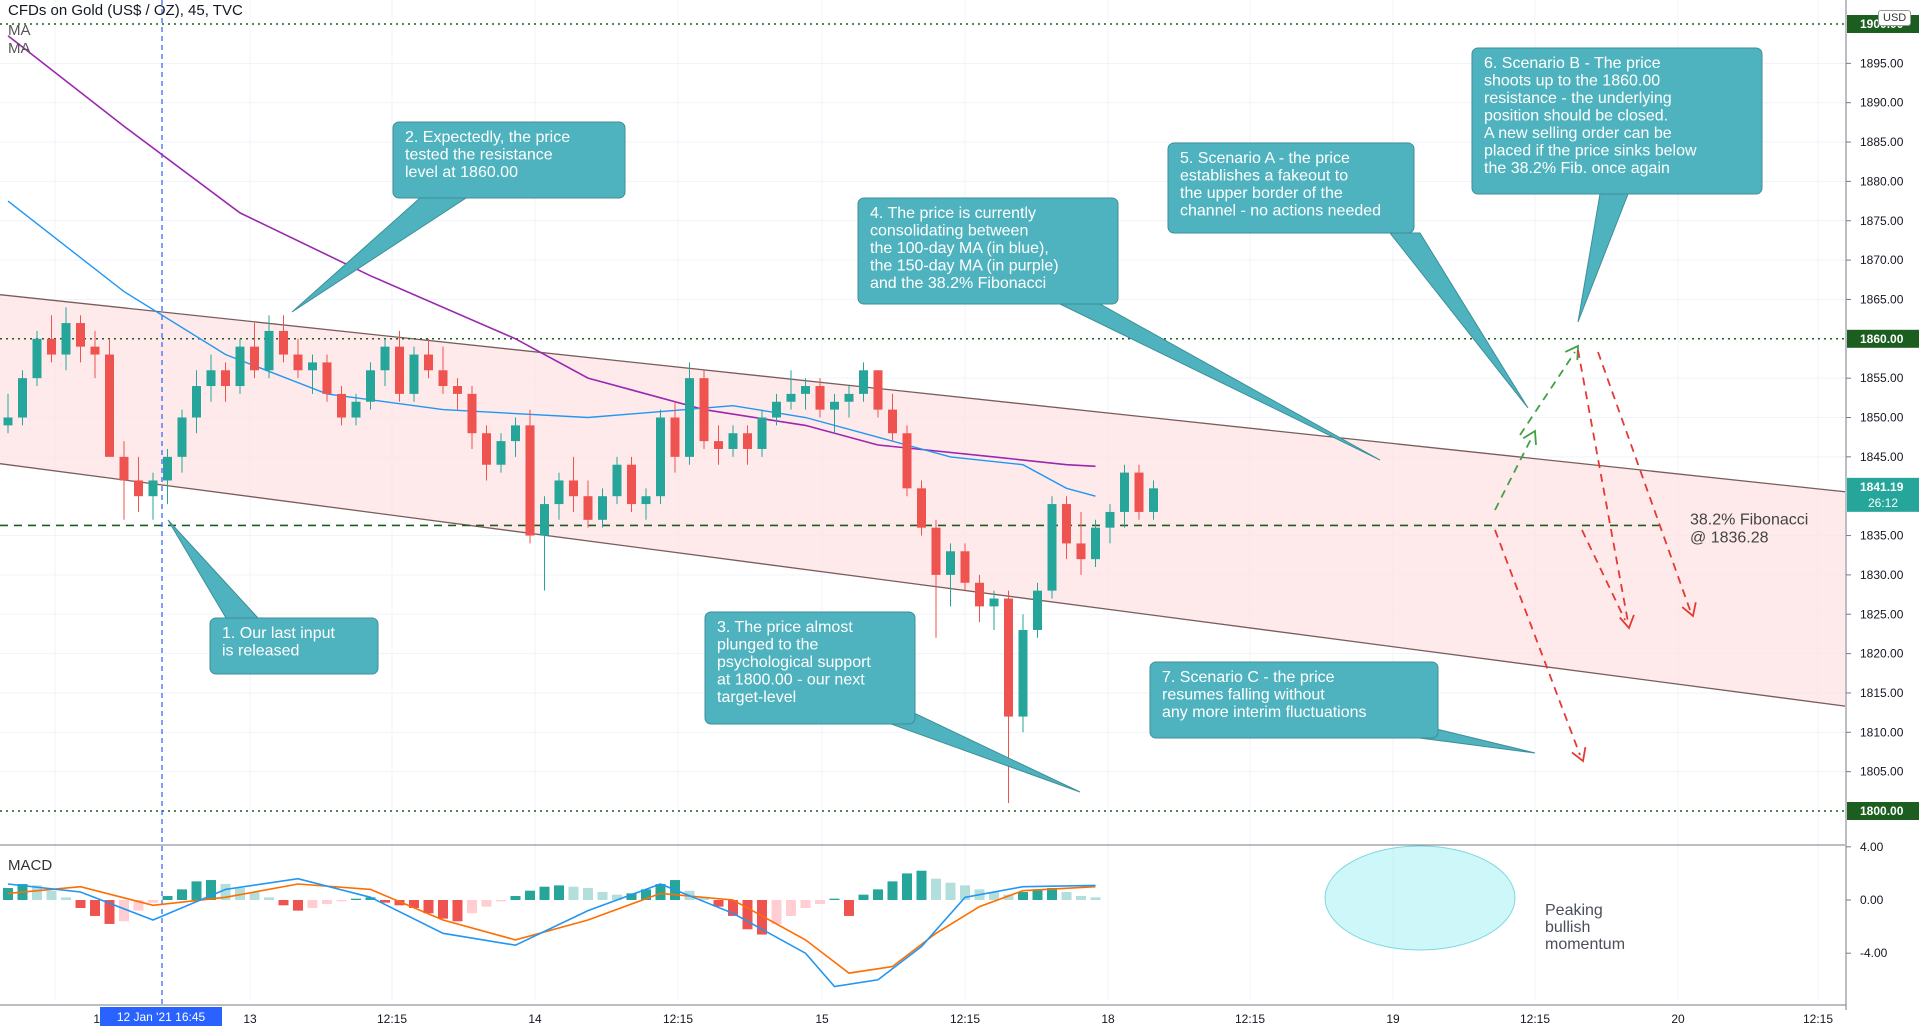 The height and width of the screenshot is (1032, 1920). I want to click on price-tick-label: 1880.00, so click(1882, 181).